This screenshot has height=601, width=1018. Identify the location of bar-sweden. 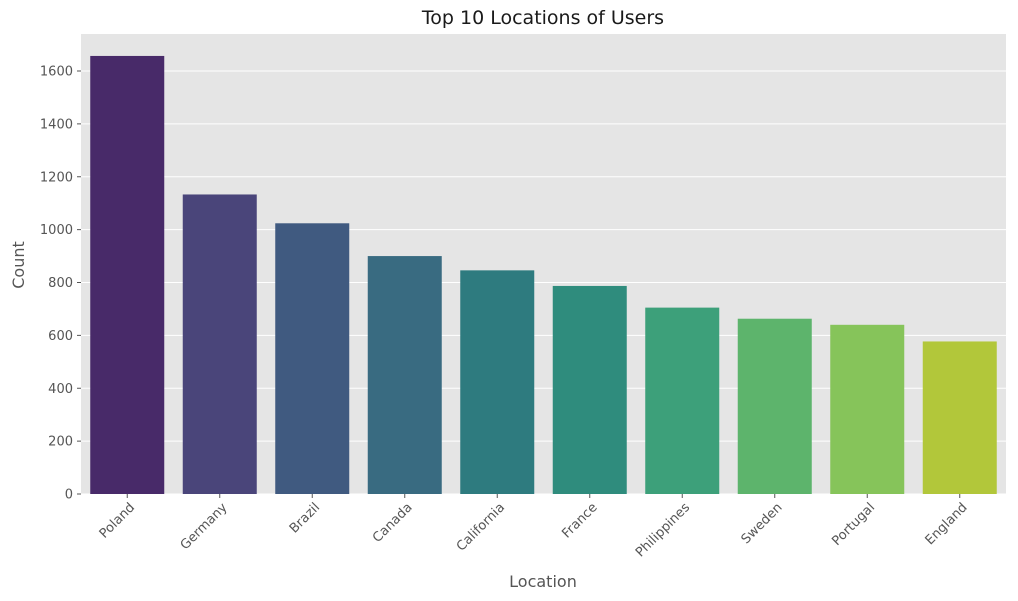
(774, 406).